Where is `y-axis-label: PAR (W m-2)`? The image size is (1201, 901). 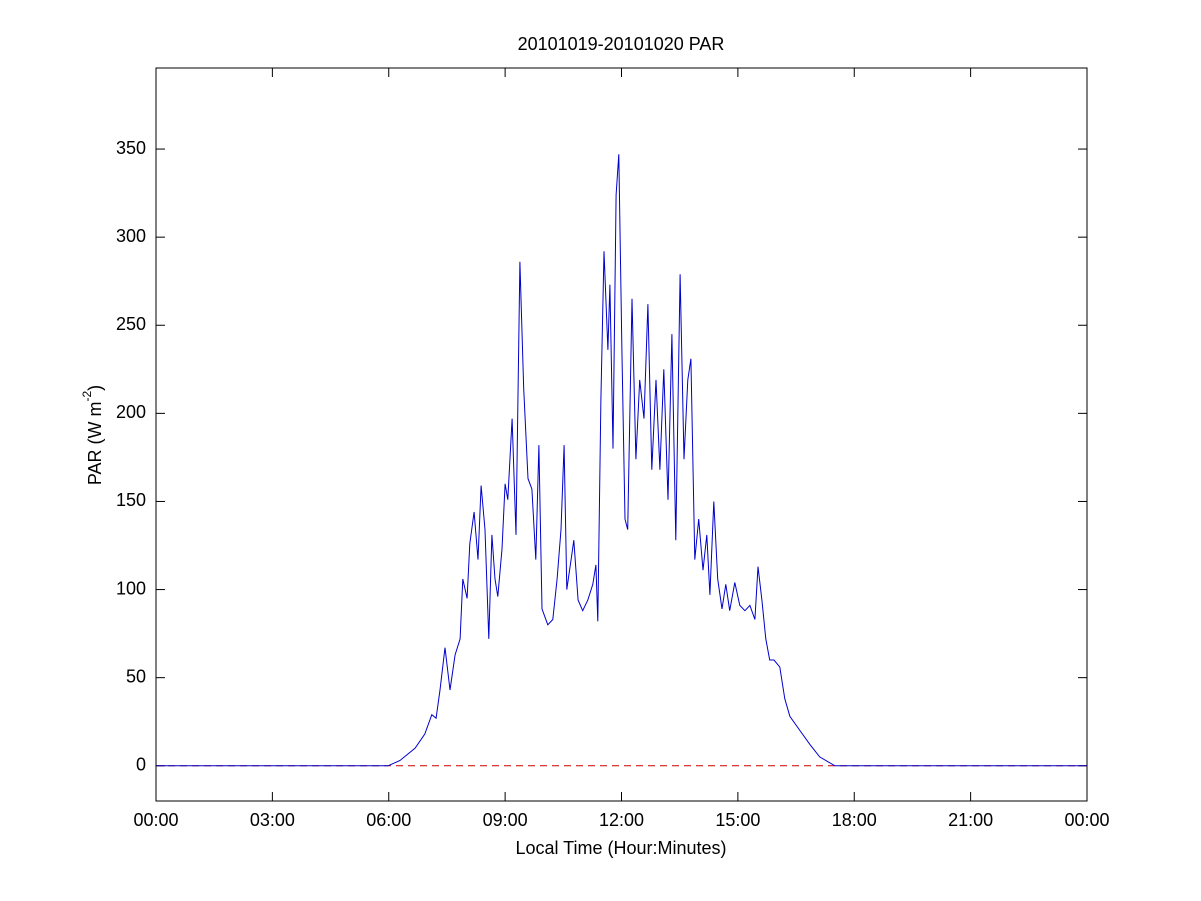
y-axis-label: PAR (W m-2) is located at coordinates (92, 435).